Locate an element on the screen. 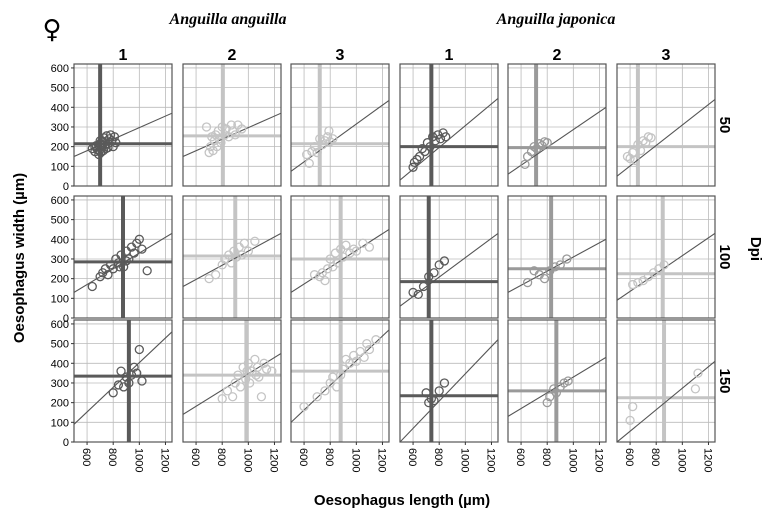 The image size is (766, 515). panel-japonica-2-dpi50 is located at coordinates (557, 125).